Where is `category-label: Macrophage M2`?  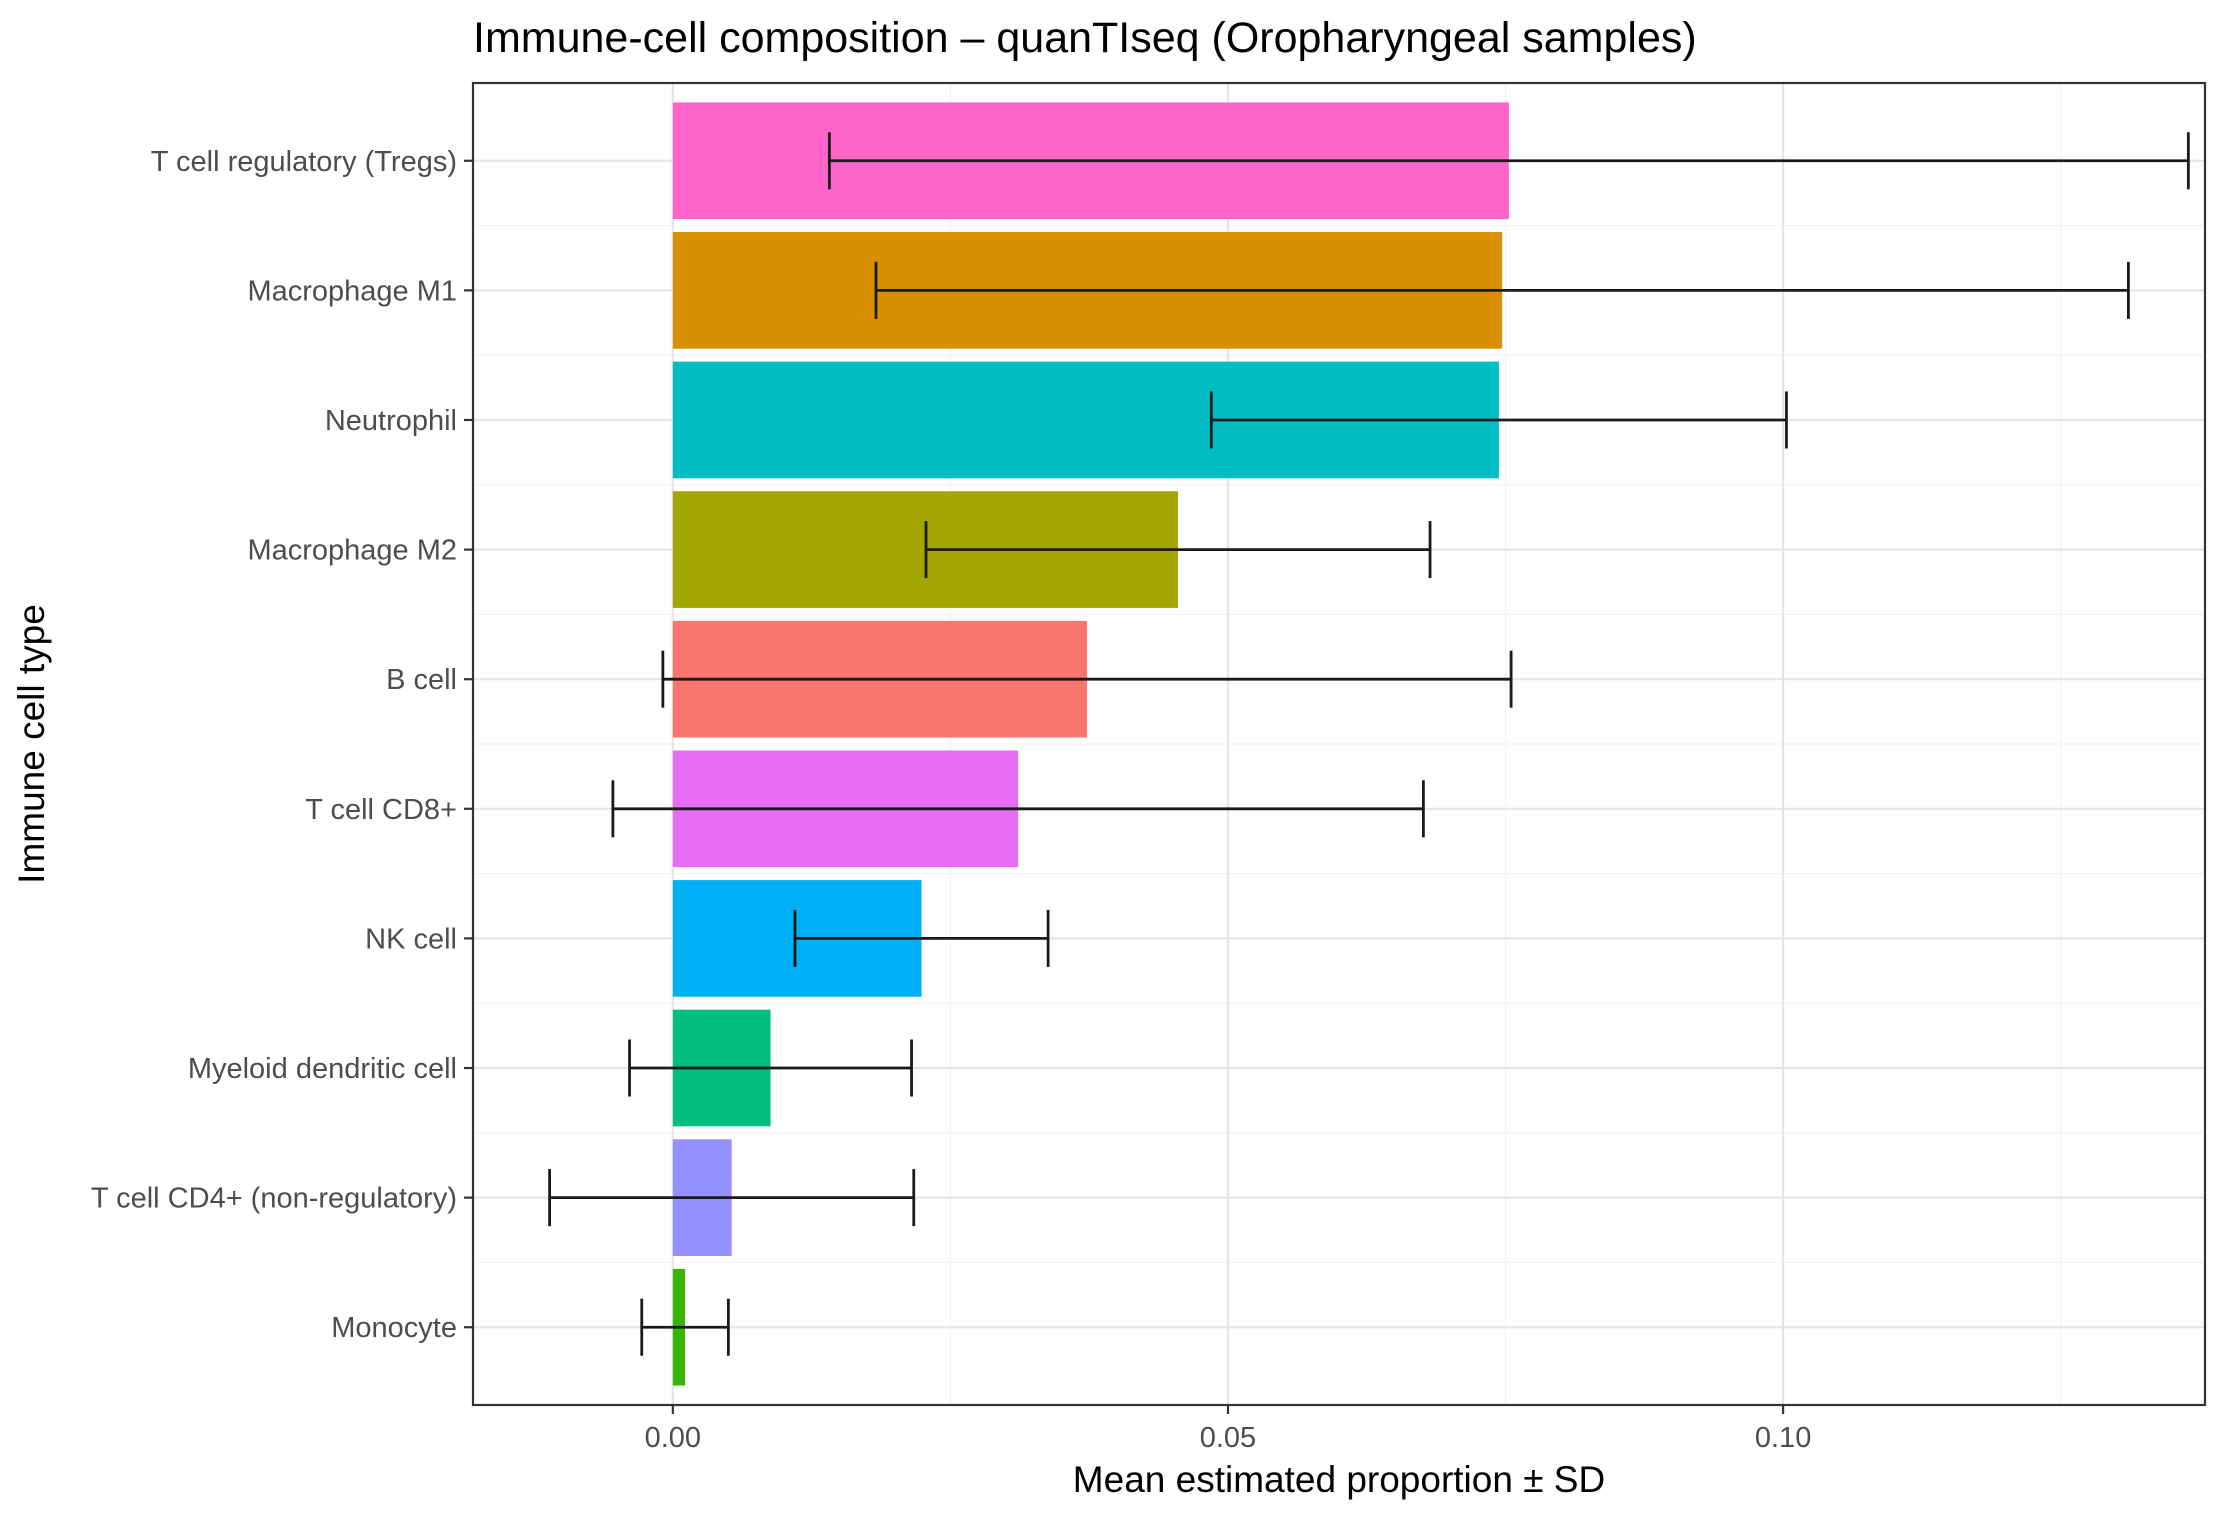
category-label: Macrophage M2 is located at coordinates (352, 551).